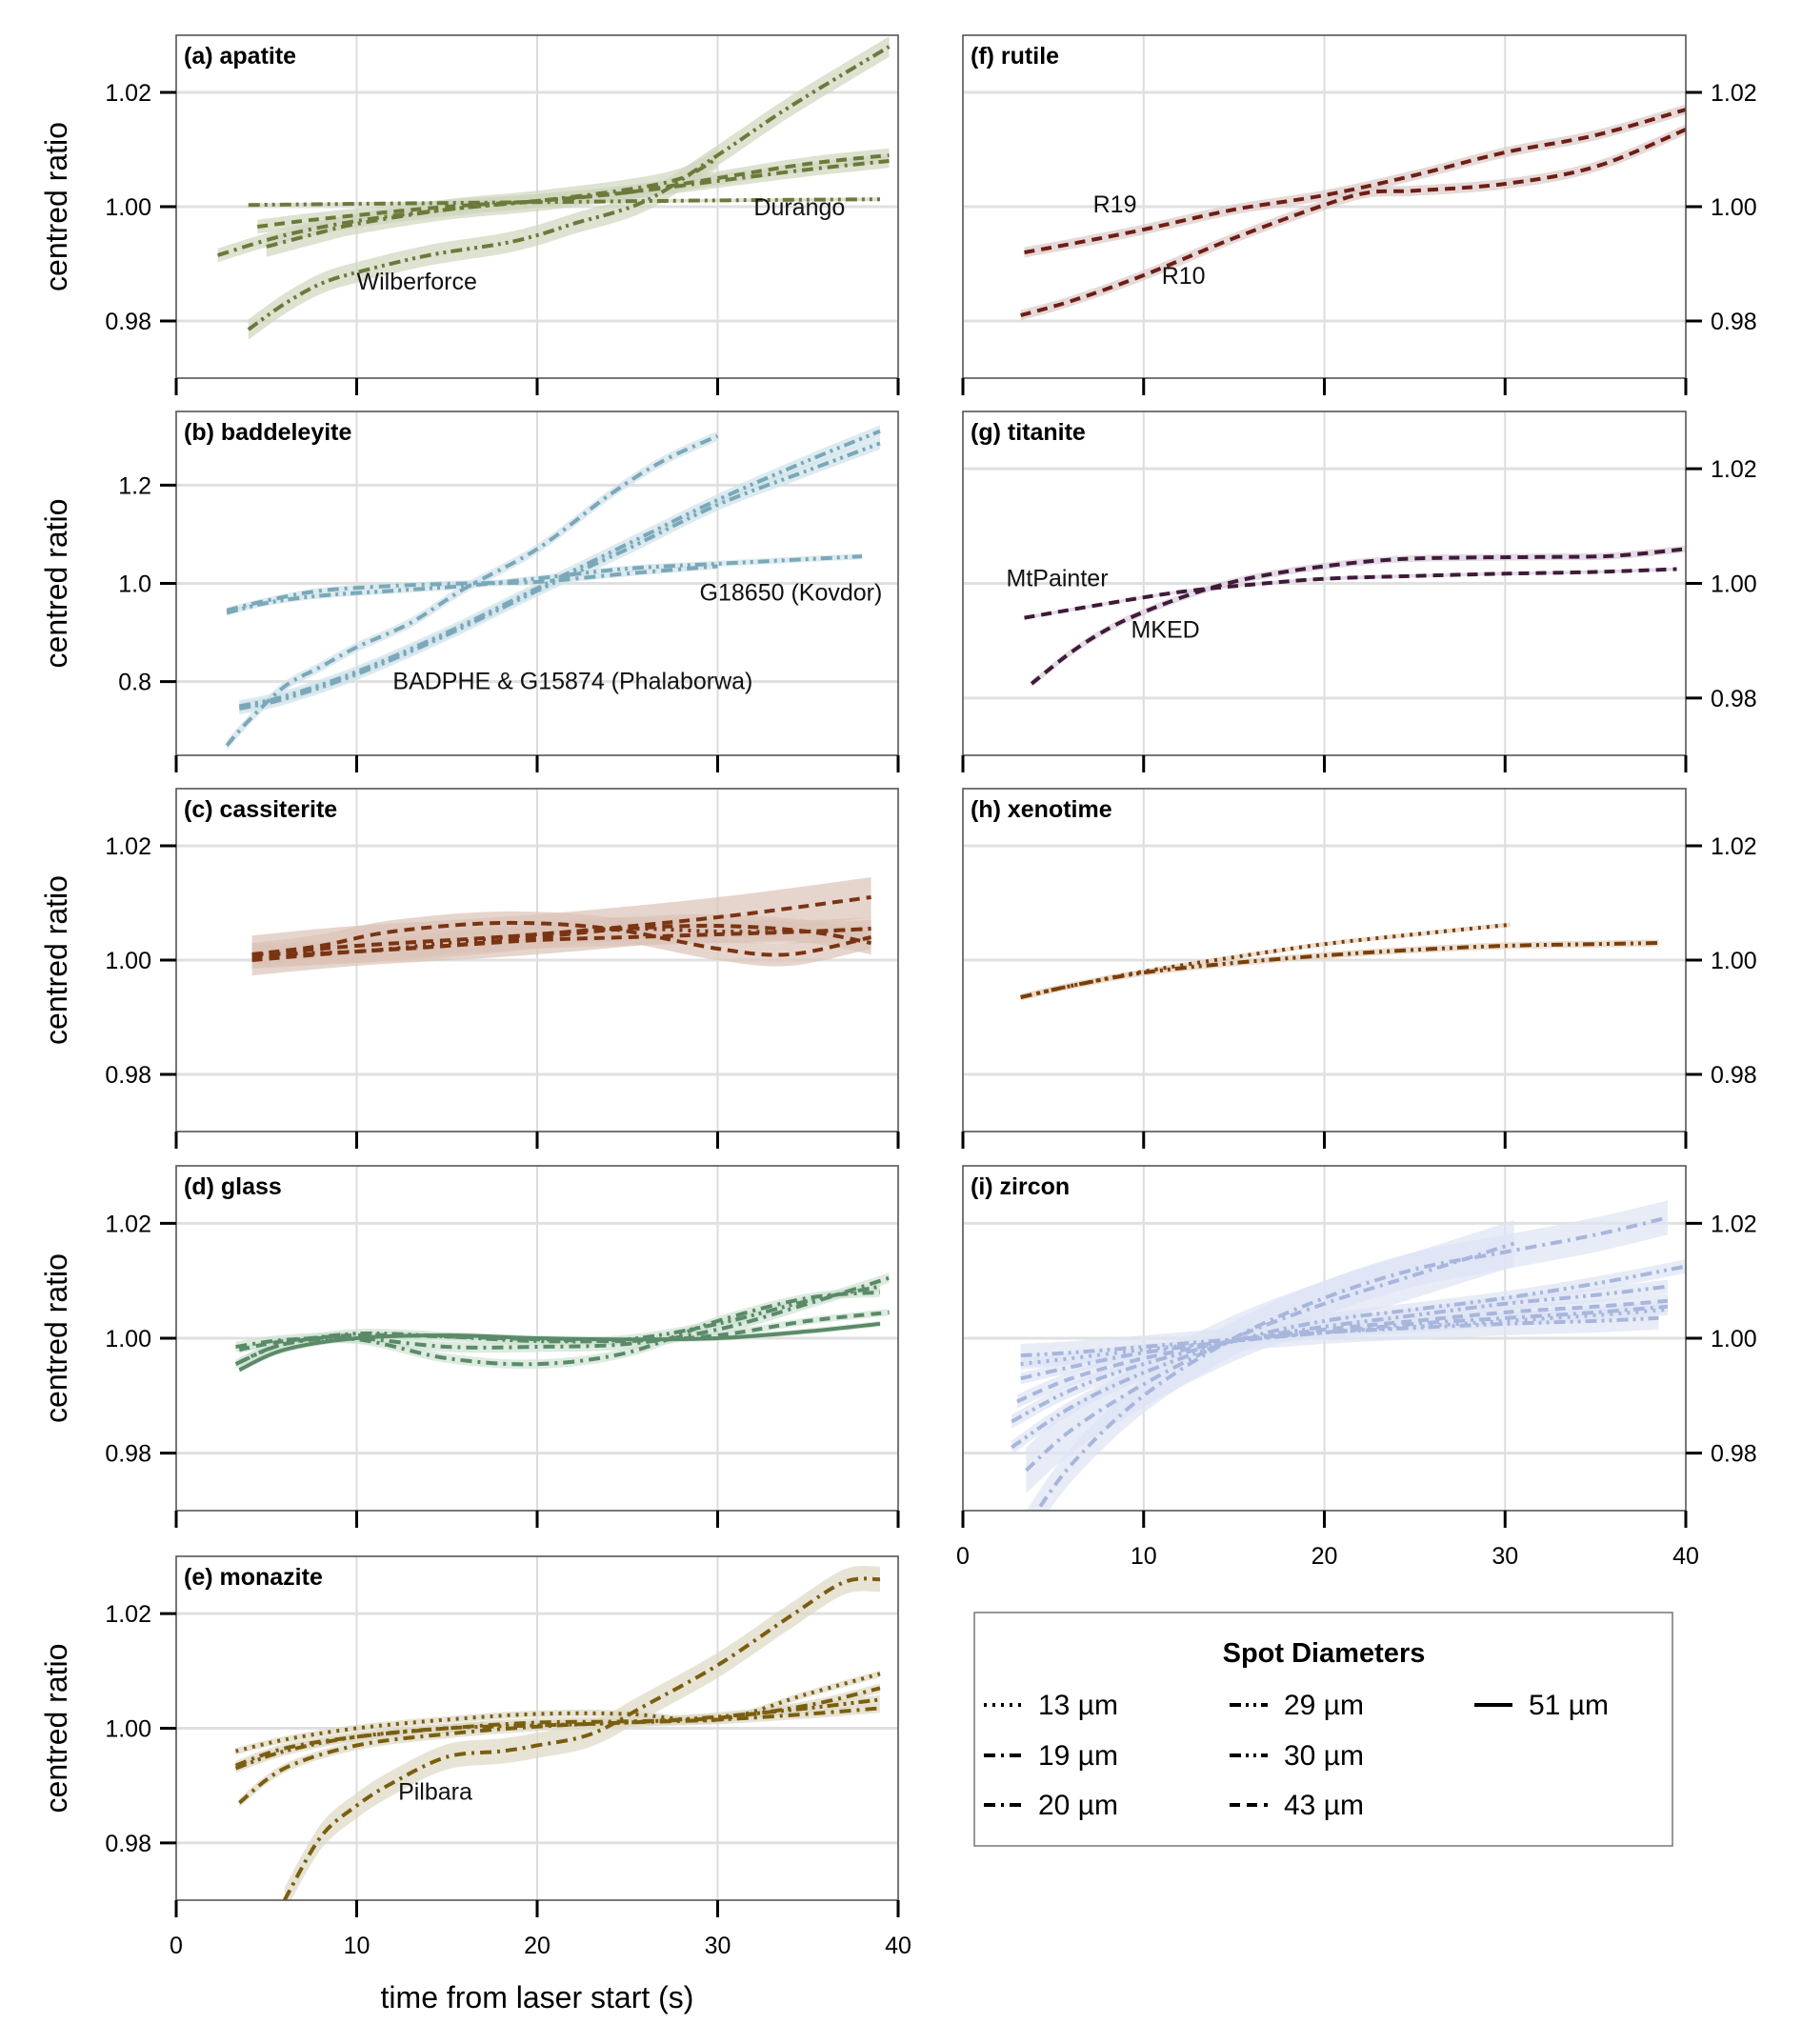 The width and height of the screenshot is (1802, 2044). Describe the element at coordinates (1028, 432) in the screenshot. I see `panel-title: (g) titanite` at that location.